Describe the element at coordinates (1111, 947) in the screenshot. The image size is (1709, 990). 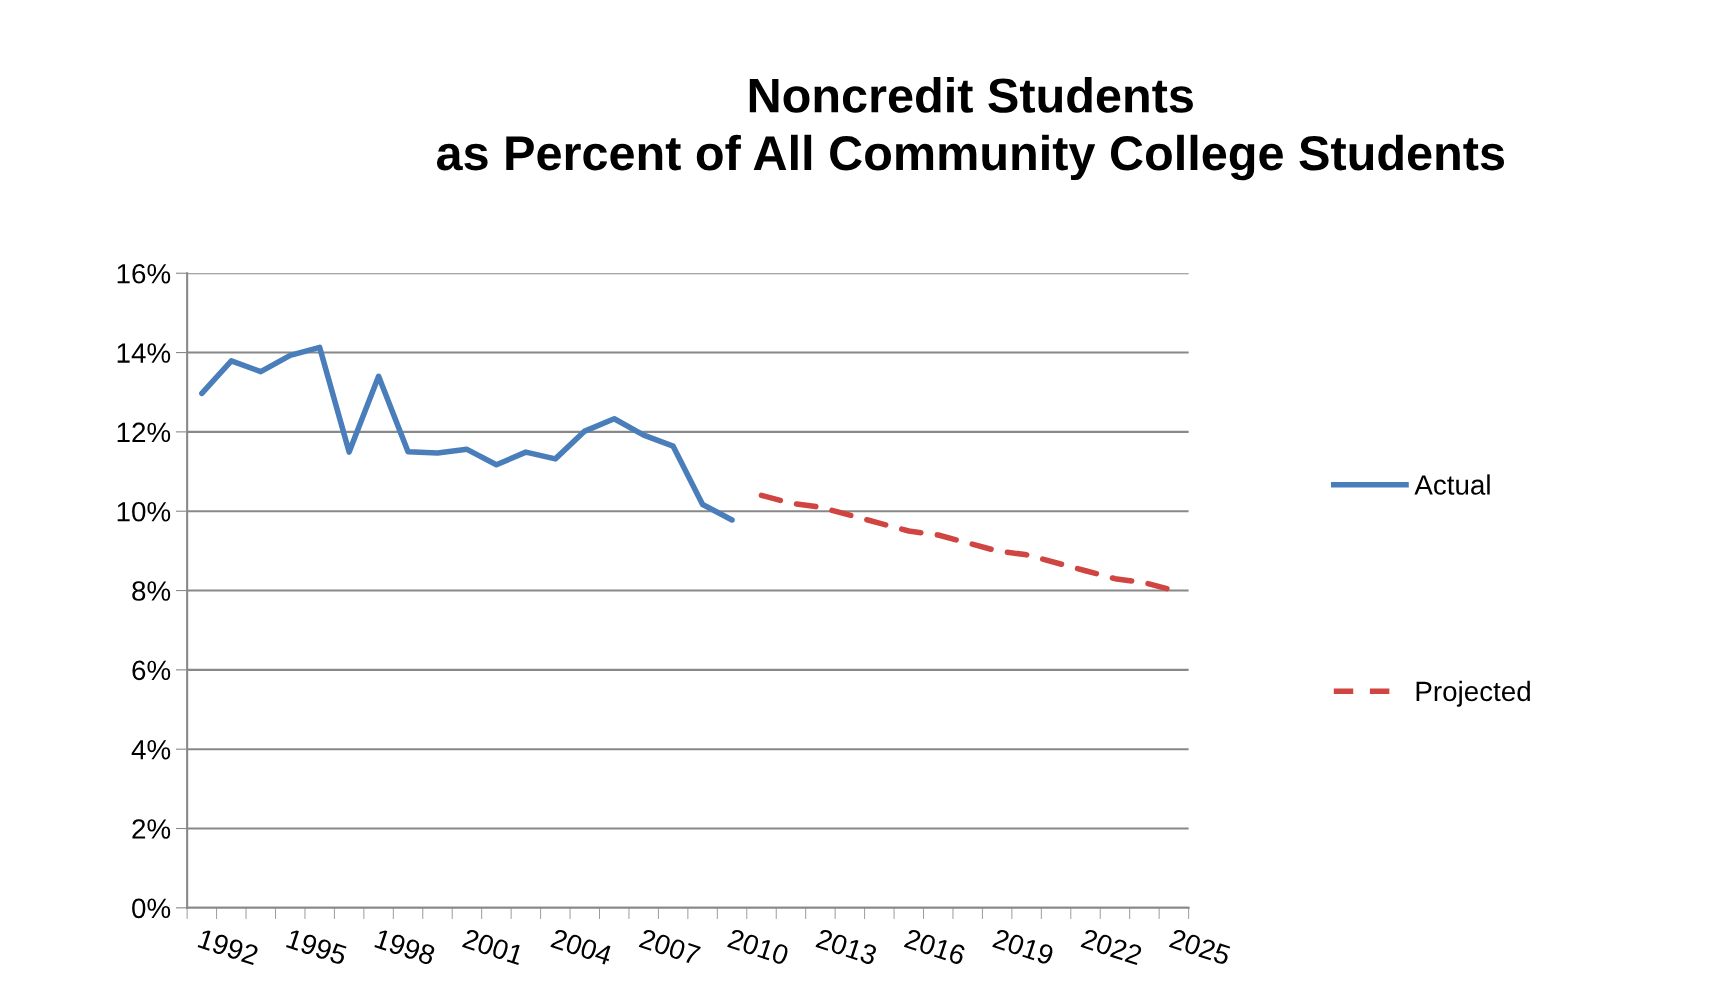
I see `x-tick-label: 2022` at that location.